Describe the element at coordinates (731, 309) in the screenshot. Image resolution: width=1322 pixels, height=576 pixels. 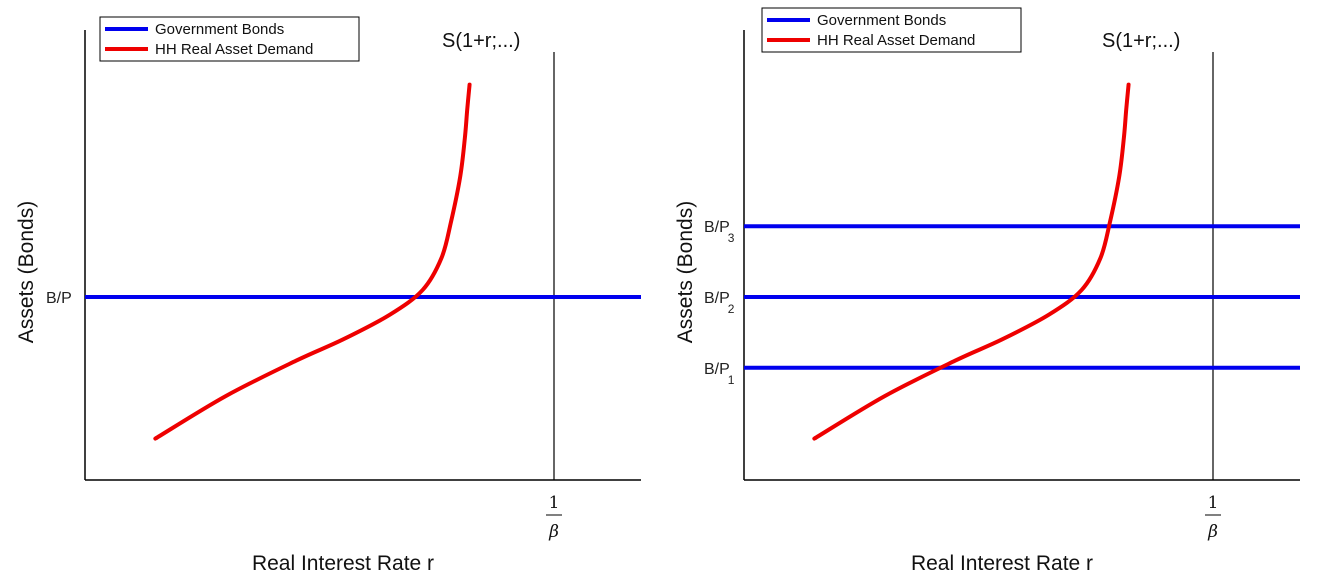
I see `bond-level-subscript: 2` at that location.